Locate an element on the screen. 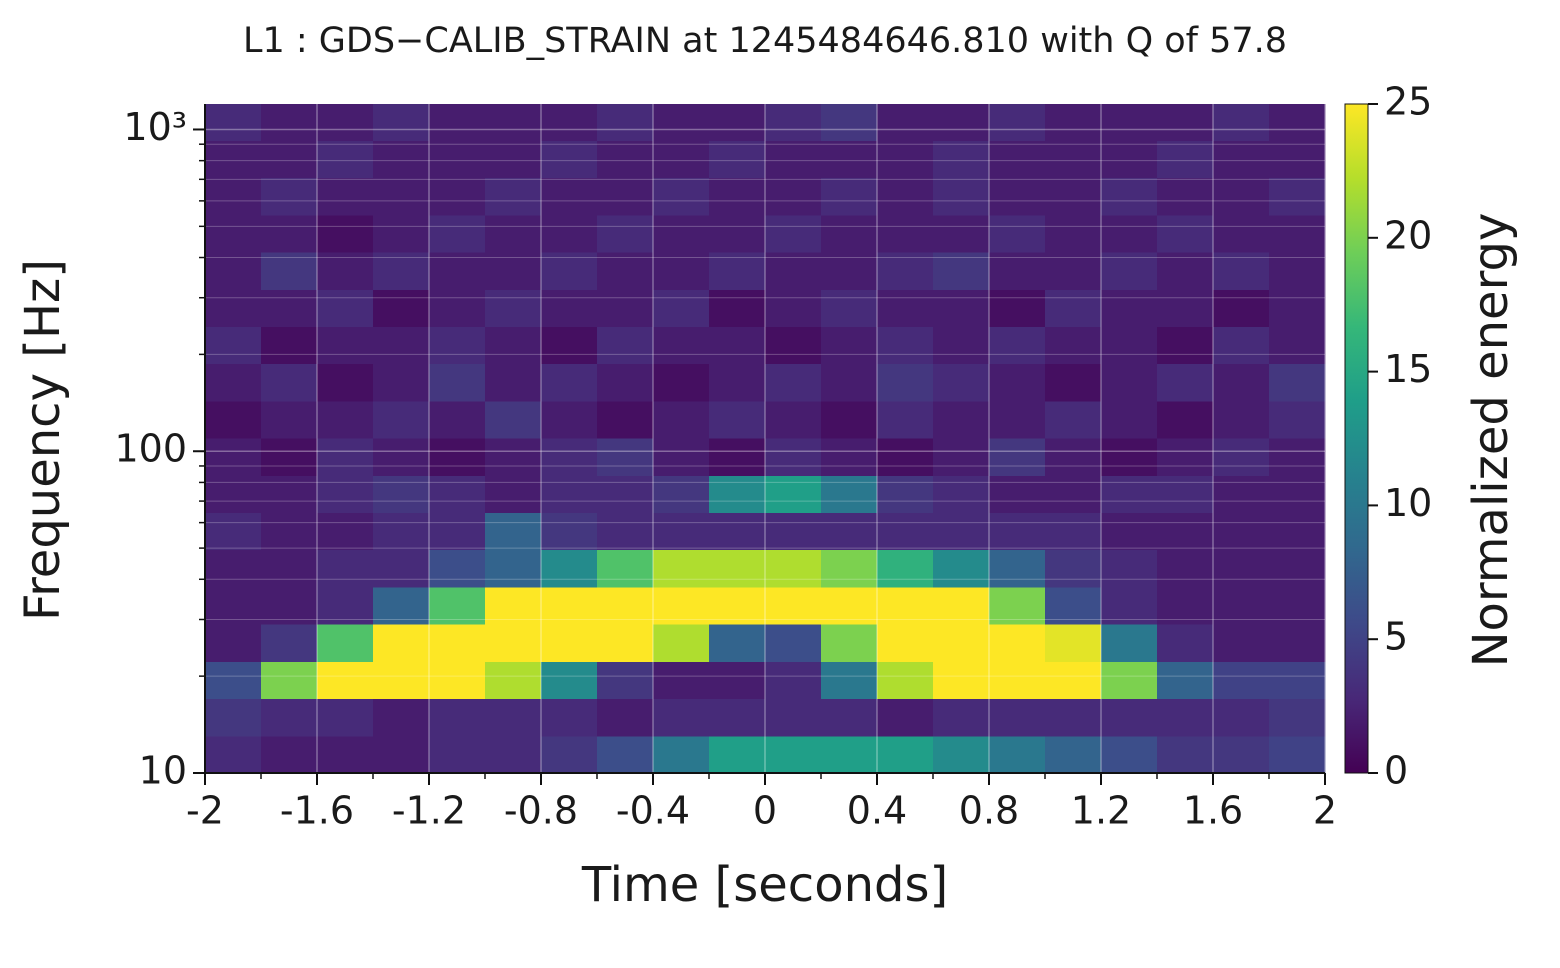 This screenshot has width=1560, height=968. colorbar-tick-label: 25 is located at coordinates (1408, 102).